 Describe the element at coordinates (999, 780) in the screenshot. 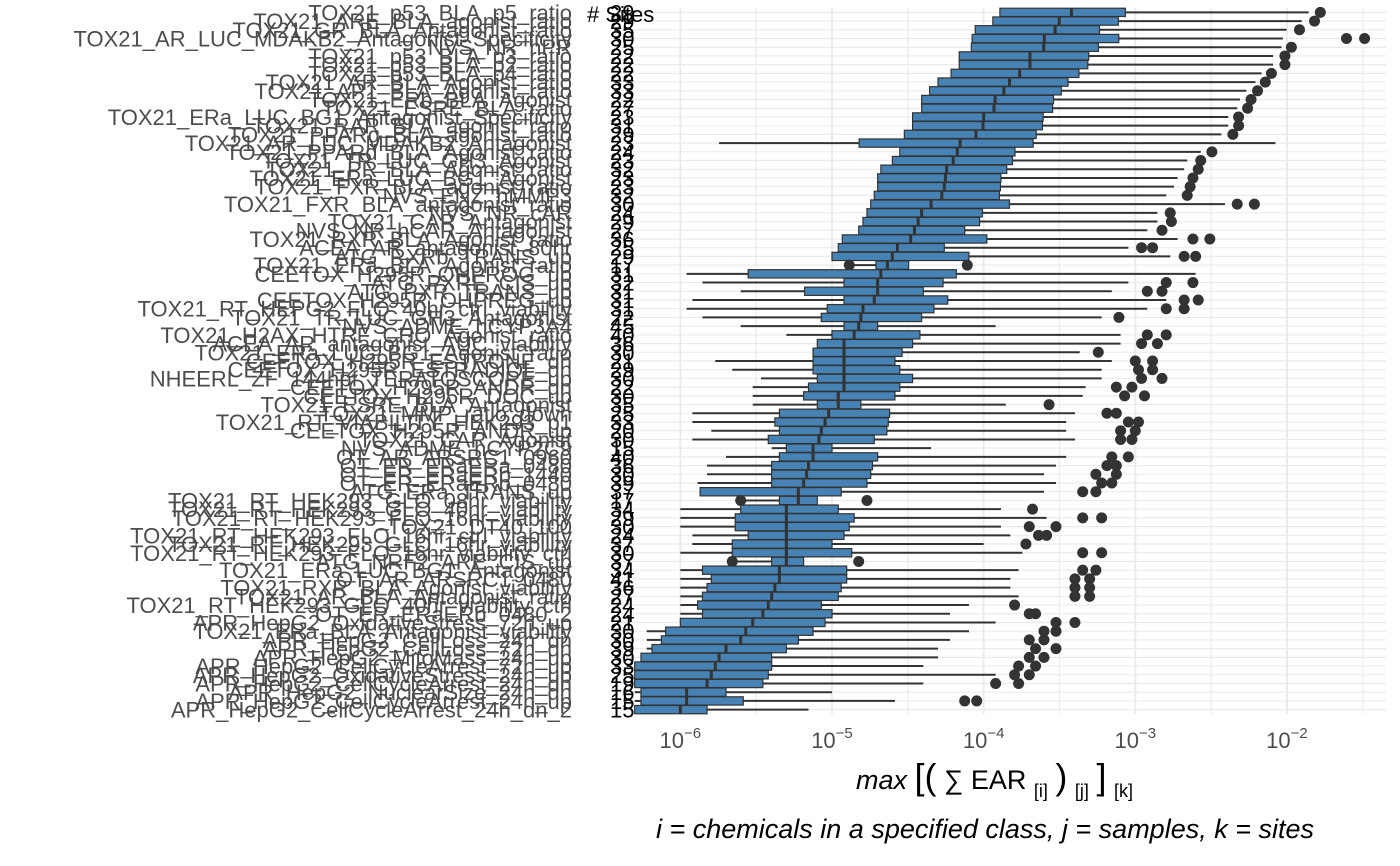

I see `x-title-ear: EAR` at that location.